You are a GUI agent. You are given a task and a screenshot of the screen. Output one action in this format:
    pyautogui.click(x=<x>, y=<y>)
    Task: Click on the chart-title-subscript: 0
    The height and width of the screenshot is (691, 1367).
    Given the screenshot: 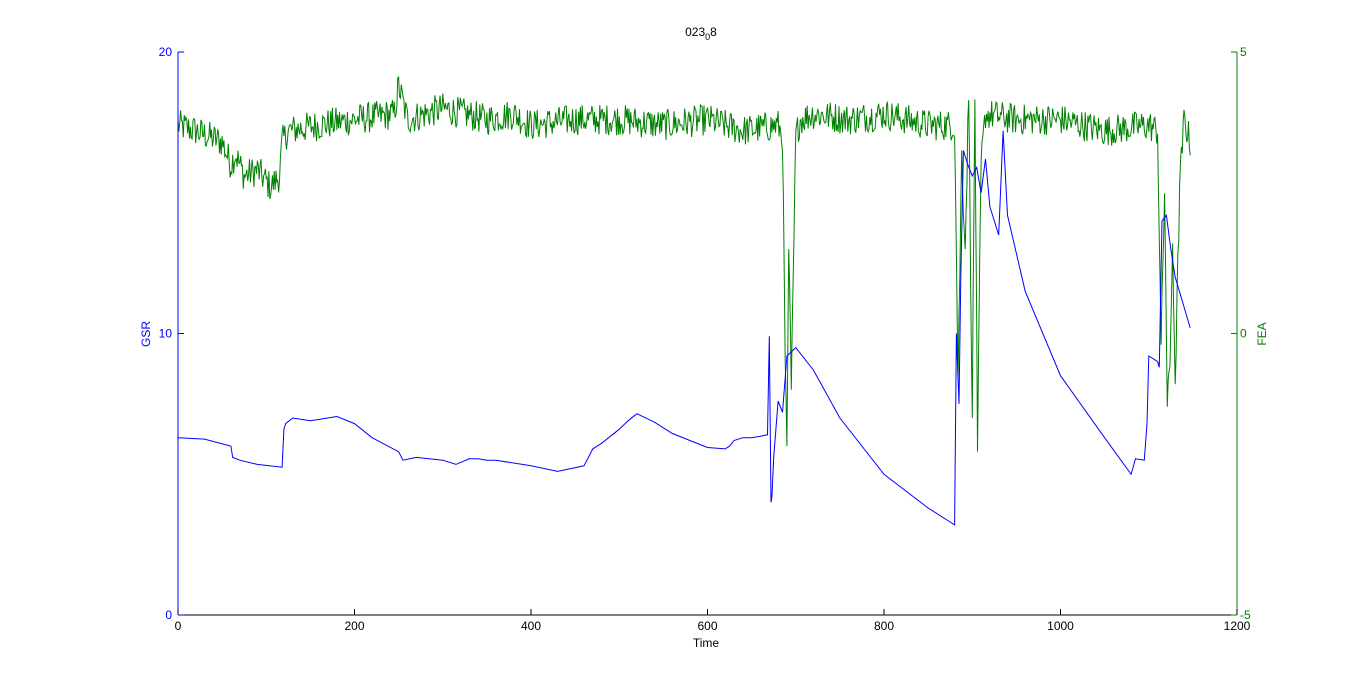 What is the action you would take?
    pyautogui.click(x=707, y=37)
    